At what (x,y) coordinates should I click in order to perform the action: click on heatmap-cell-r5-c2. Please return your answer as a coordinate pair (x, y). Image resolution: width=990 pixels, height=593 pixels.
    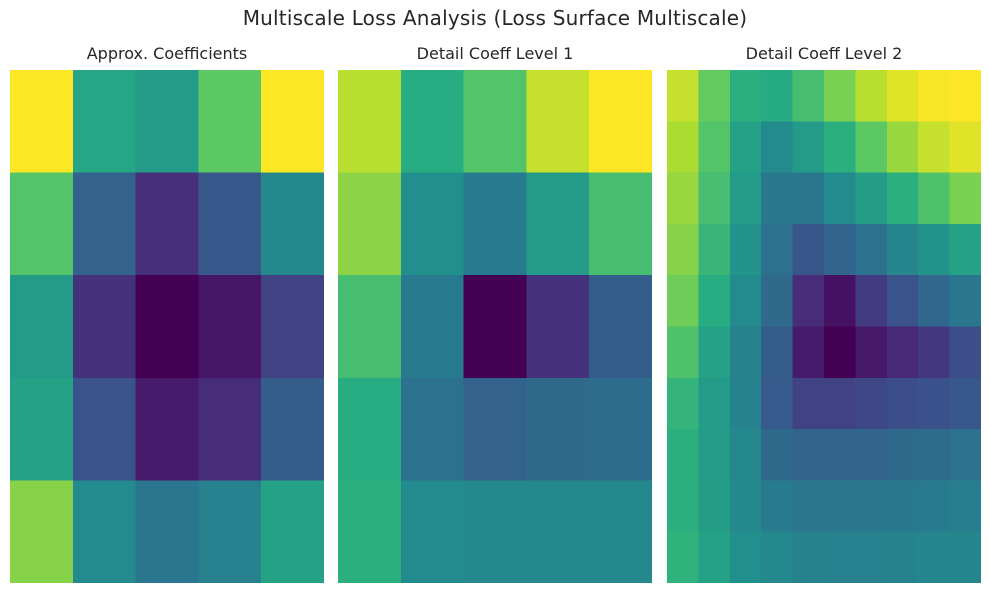
    Looking at the image, I should click on (745, 352).